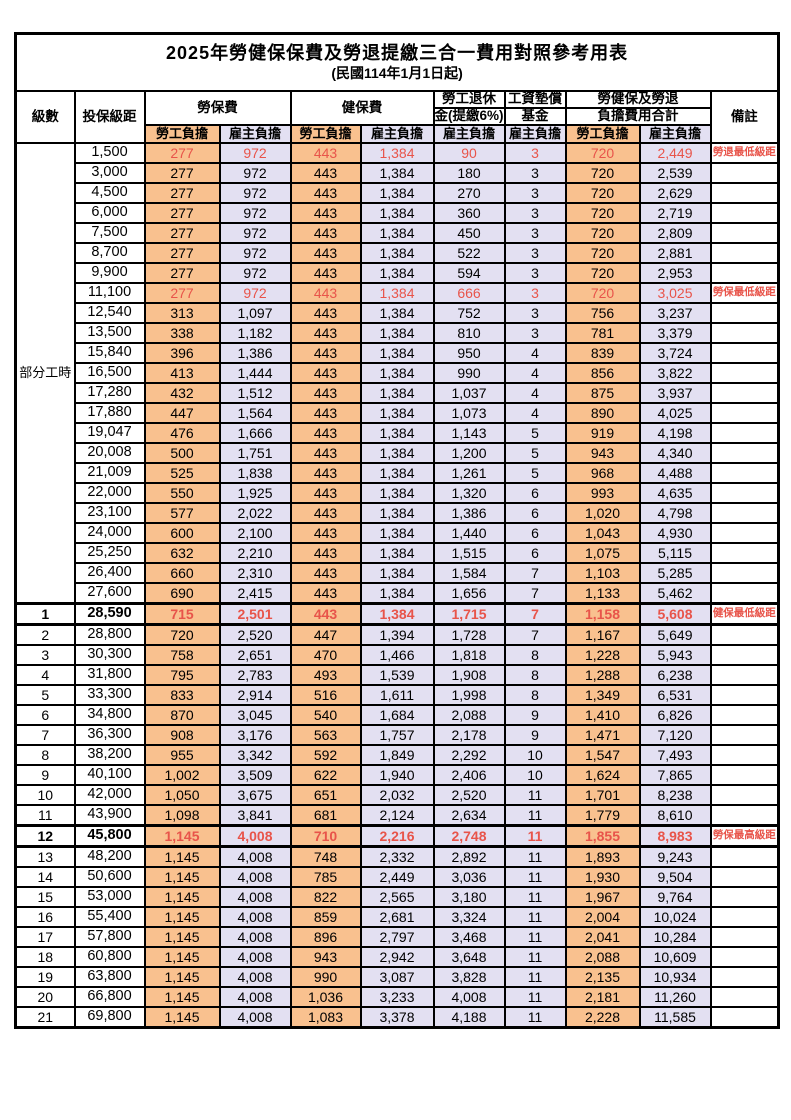  Describe the element at coordinates (602, 897) in the screenshot. I see `total-employee-cell: 1,967` at that location.